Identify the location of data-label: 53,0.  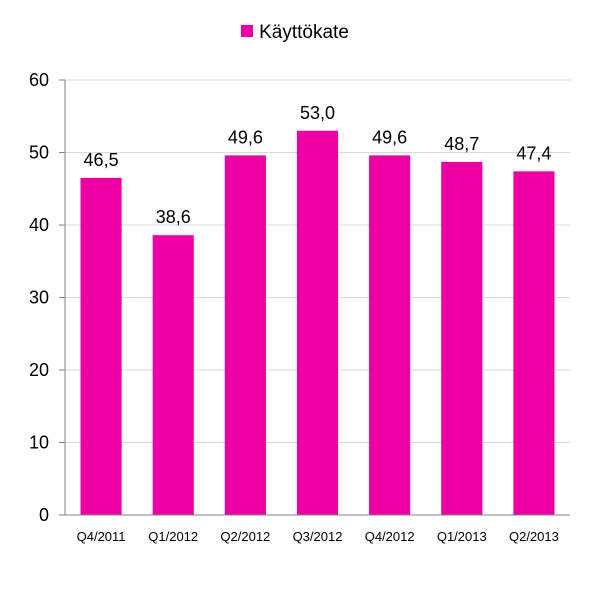
(317, 113).